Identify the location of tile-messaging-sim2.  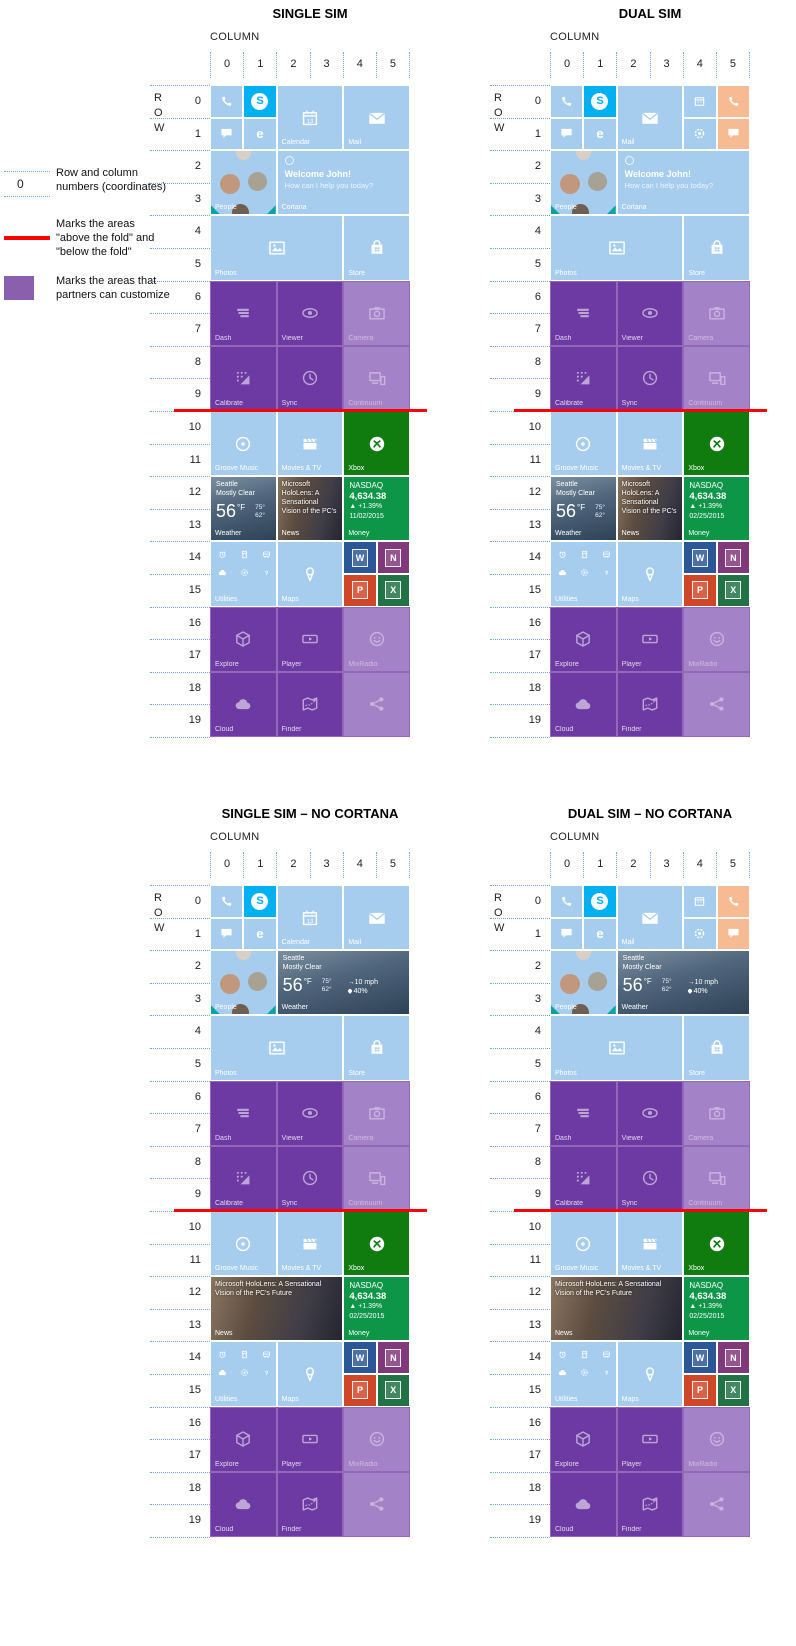
(733, 934).